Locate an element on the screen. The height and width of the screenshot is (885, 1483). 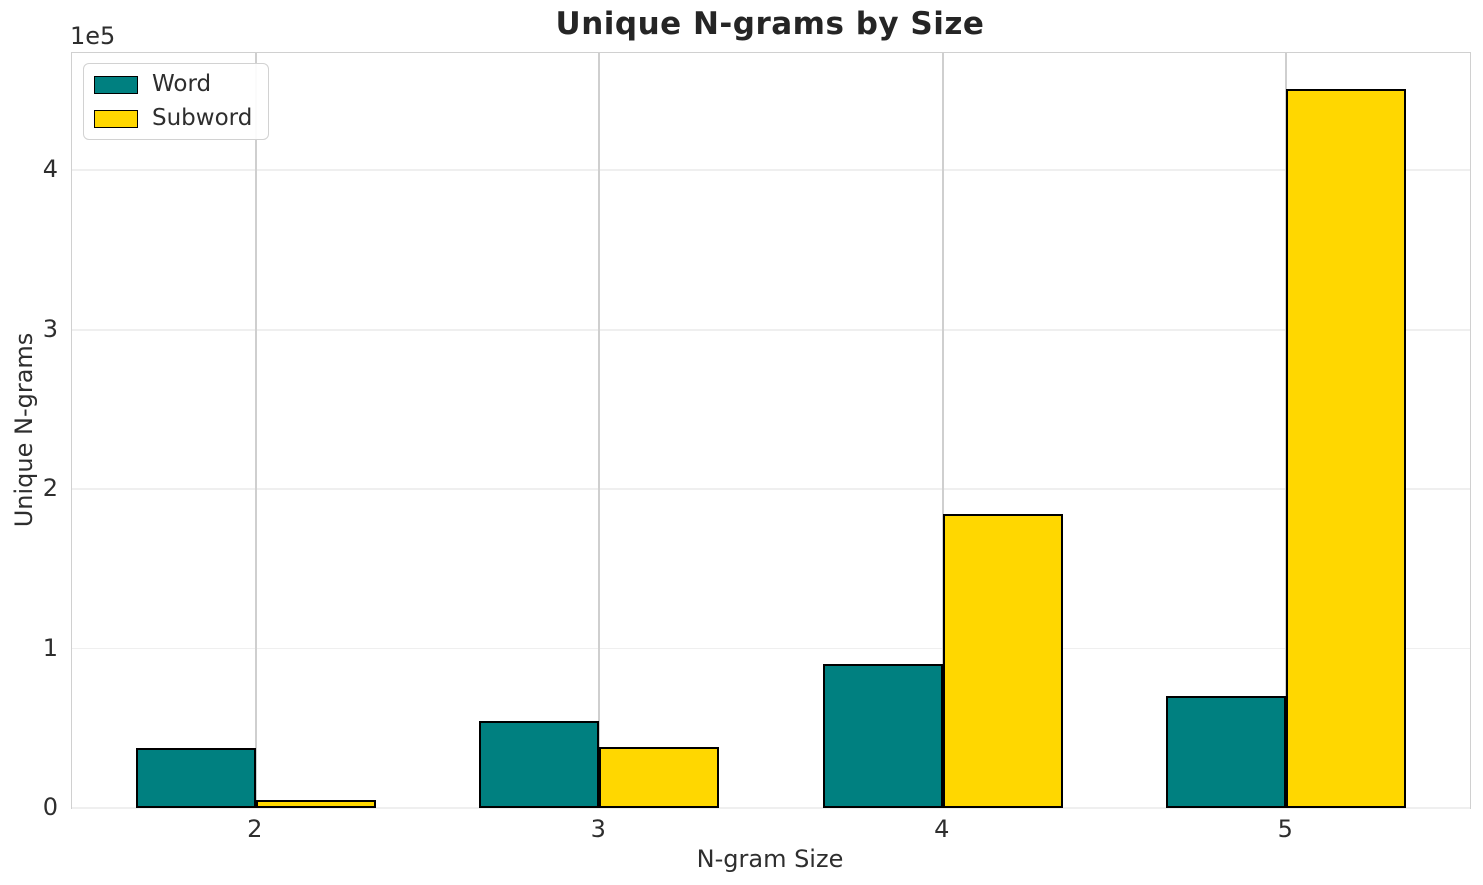
x-tick-label-5: 5 is located at coordinates (1285, 829).